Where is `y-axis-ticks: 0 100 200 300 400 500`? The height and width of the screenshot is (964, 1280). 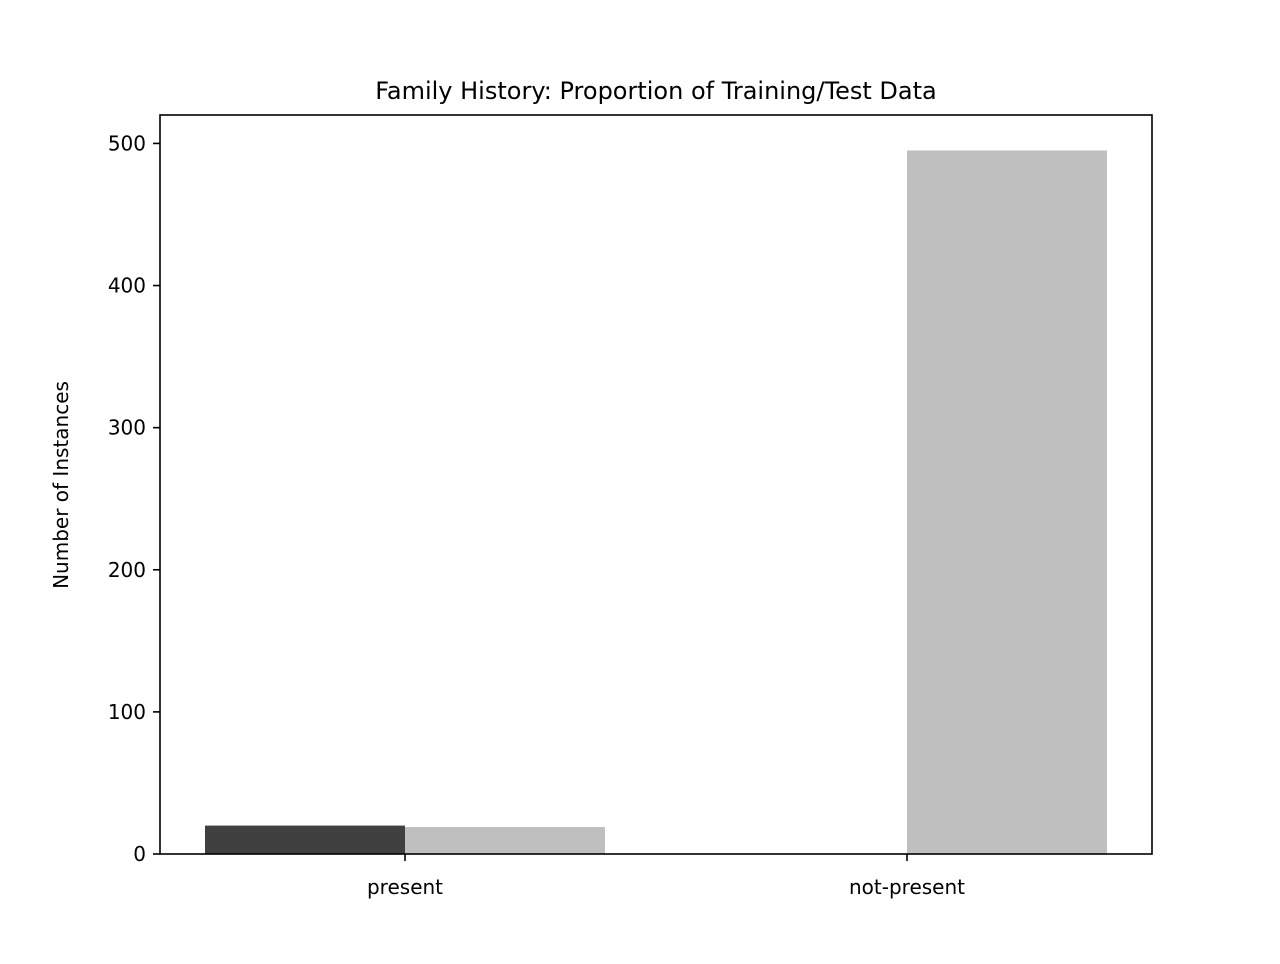 y-axis-ticks: 0 100 200 300 400 500 is located at coordinates (134, 498).